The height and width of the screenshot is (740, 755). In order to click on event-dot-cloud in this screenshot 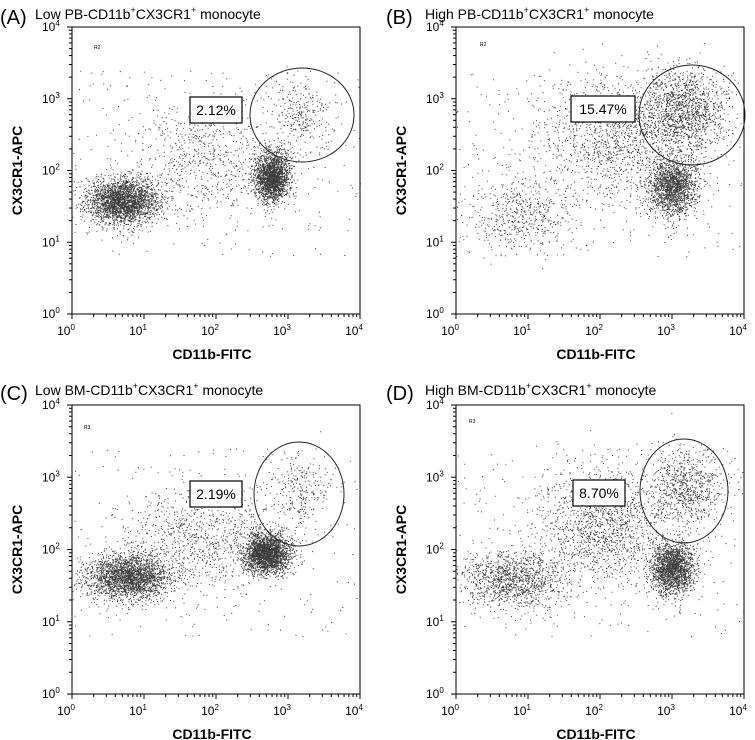, I will do `click(600, 156)`.